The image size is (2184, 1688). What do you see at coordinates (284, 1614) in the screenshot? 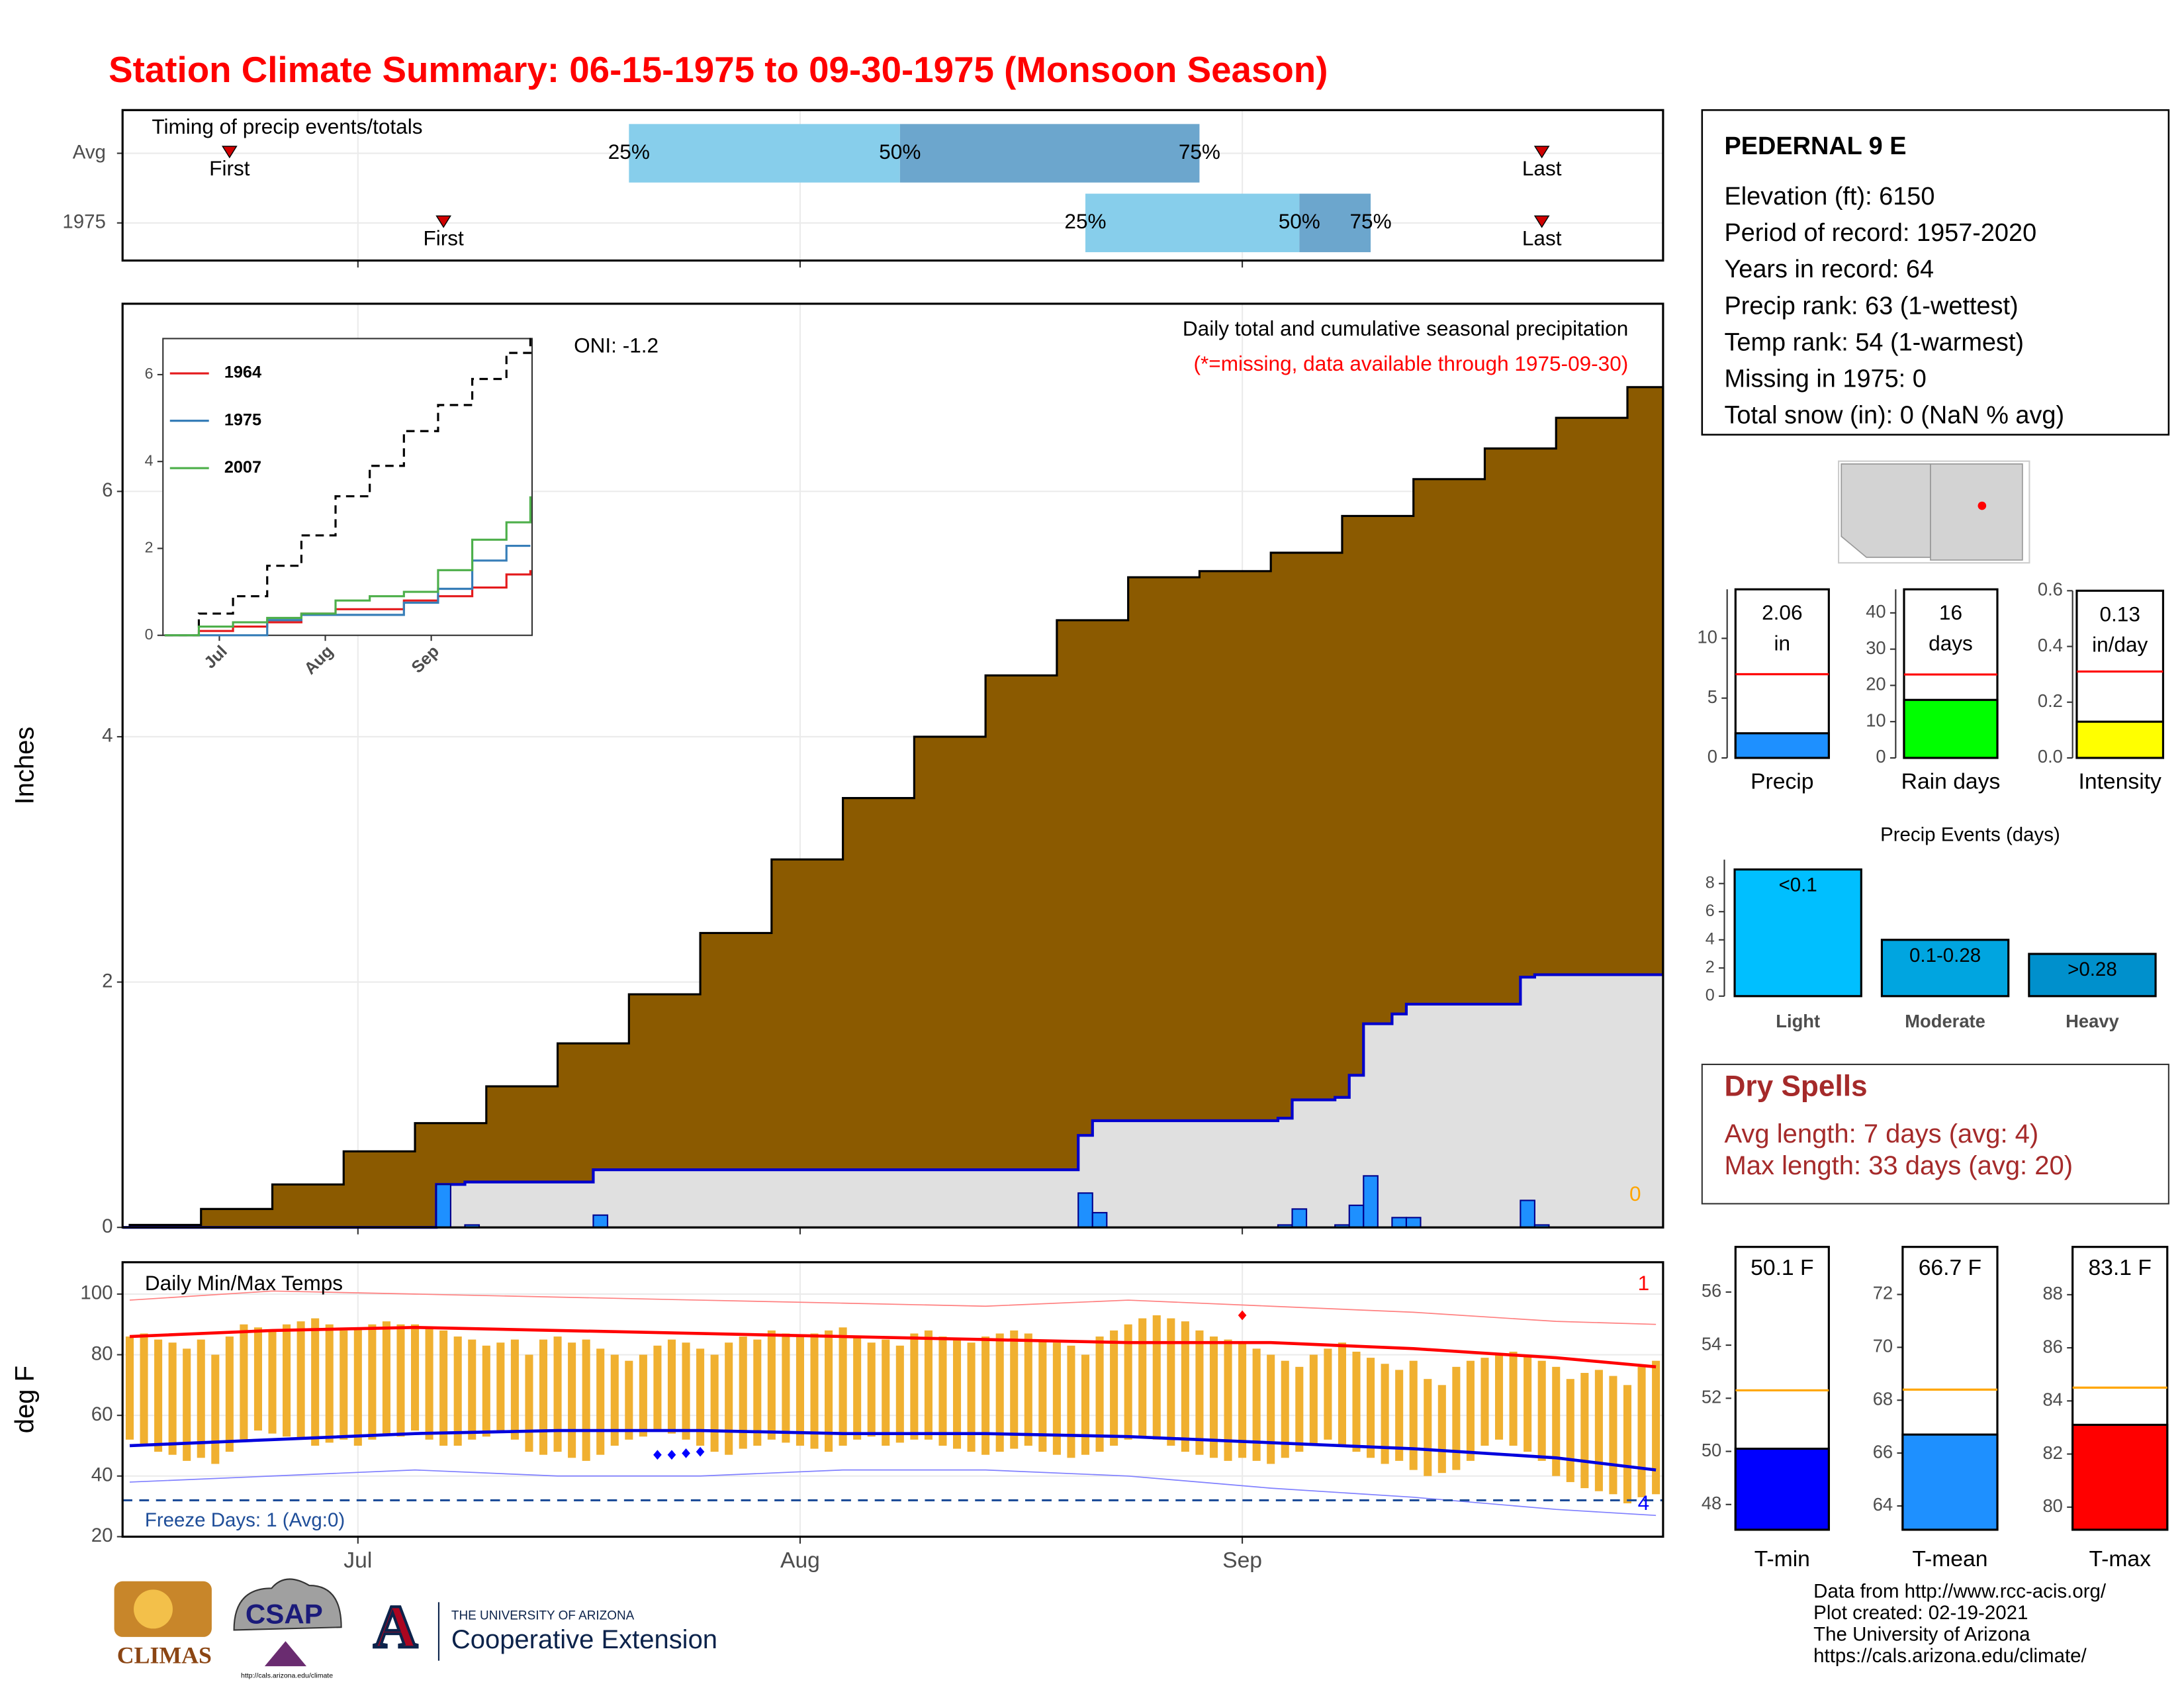
I see `csap-logo-text: CSAP` at bounding box center [284, 1614].